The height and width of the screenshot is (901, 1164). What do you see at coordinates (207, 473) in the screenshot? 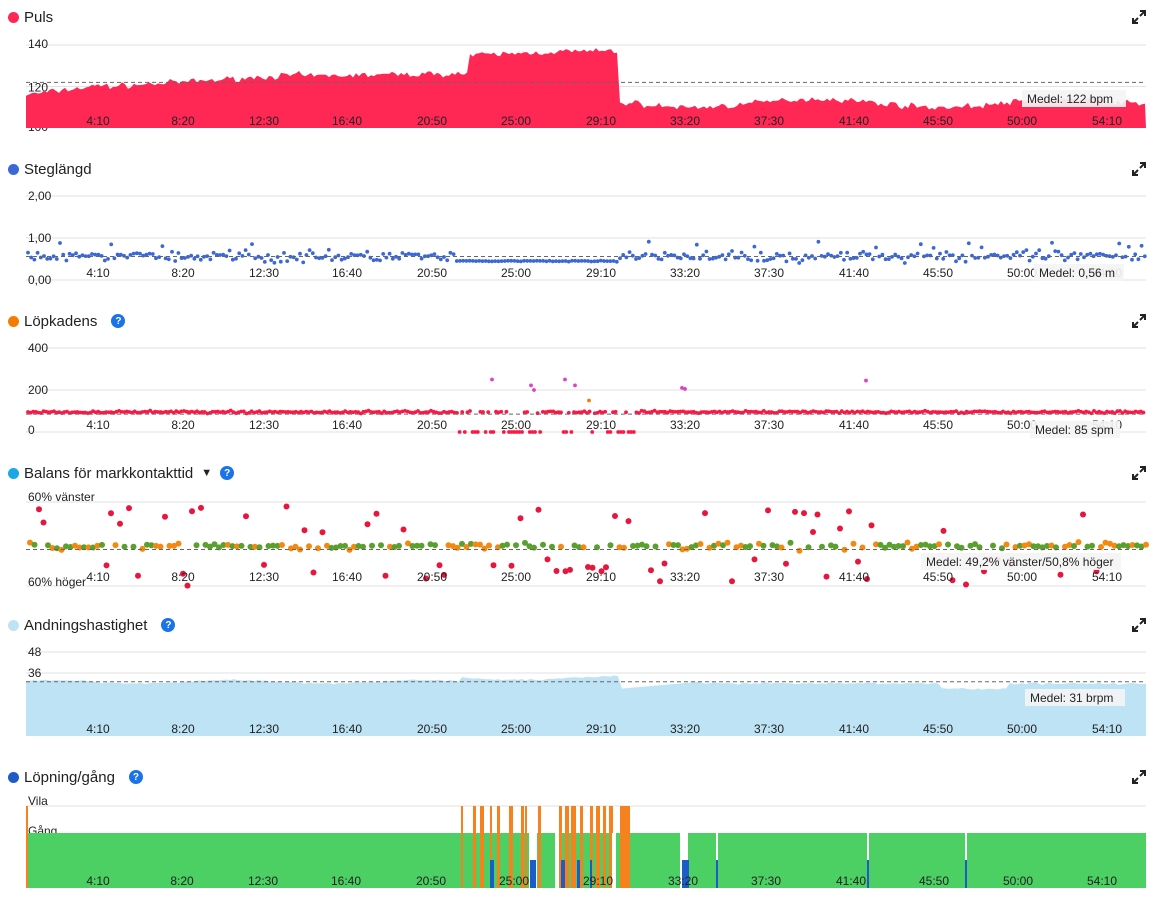
I see `caret-down-icon: ▼` at bounding box center [207, 473].